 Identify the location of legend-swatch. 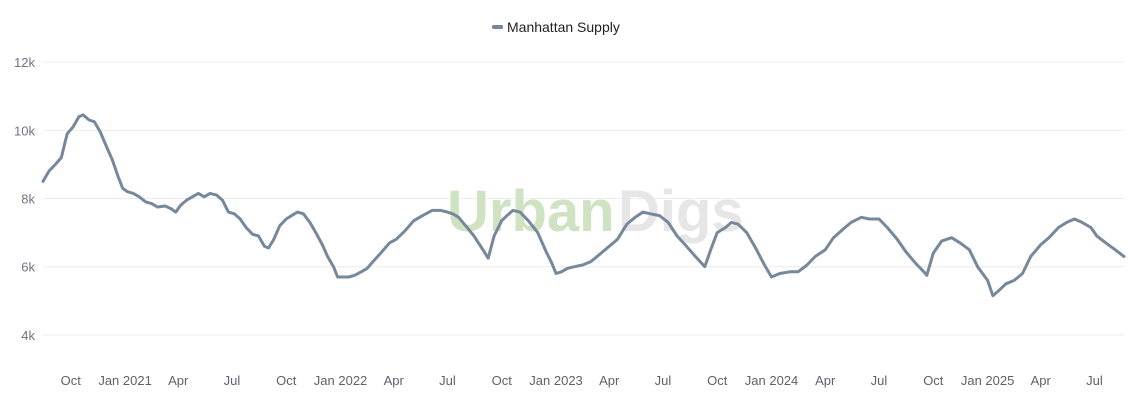
(497, 27).